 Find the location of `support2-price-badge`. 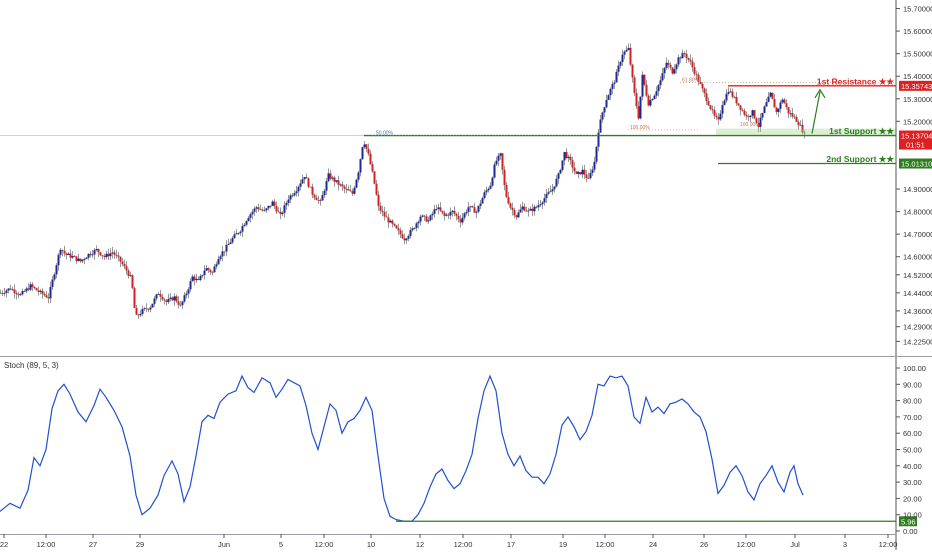

support2-price-badge is located at coordinates (915, 163).